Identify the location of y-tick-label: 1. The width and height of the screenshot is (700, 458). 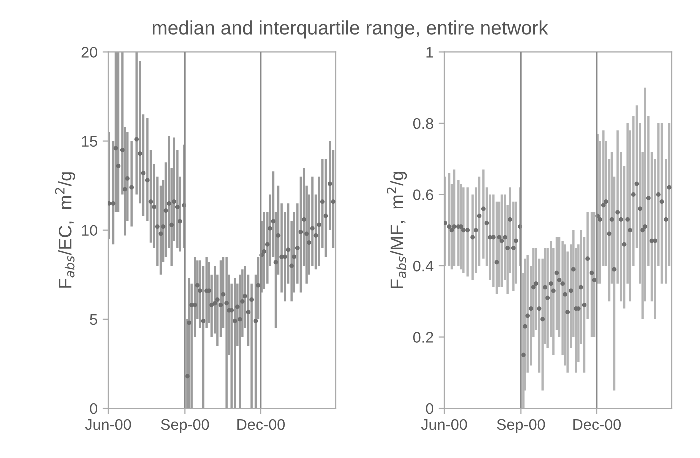
(430, 52).